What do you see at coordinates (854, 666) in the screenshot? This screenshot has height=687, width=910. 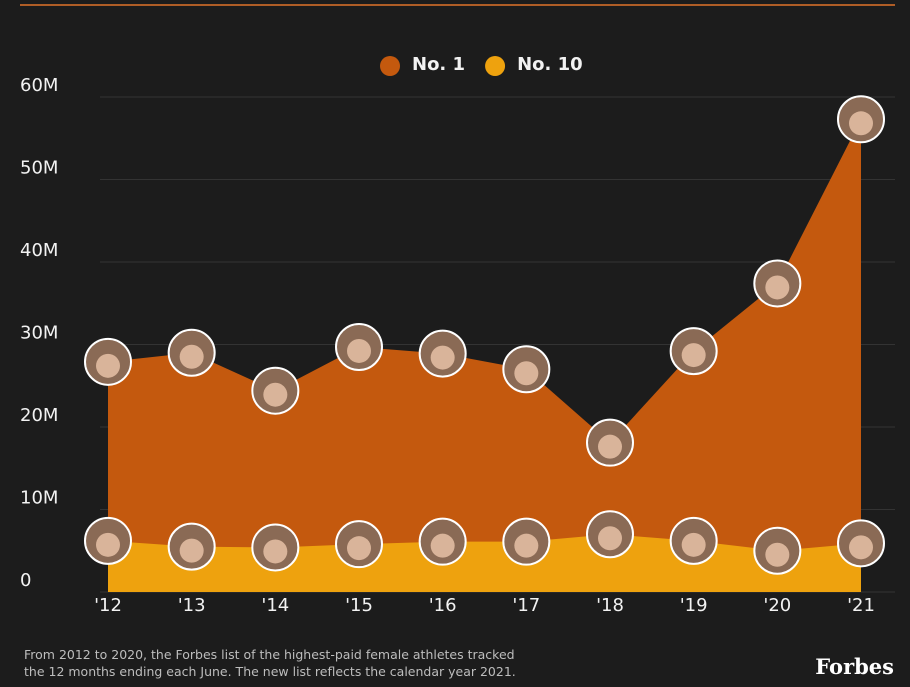 I see `logo: Forbes` at bounding box center [854, 666].